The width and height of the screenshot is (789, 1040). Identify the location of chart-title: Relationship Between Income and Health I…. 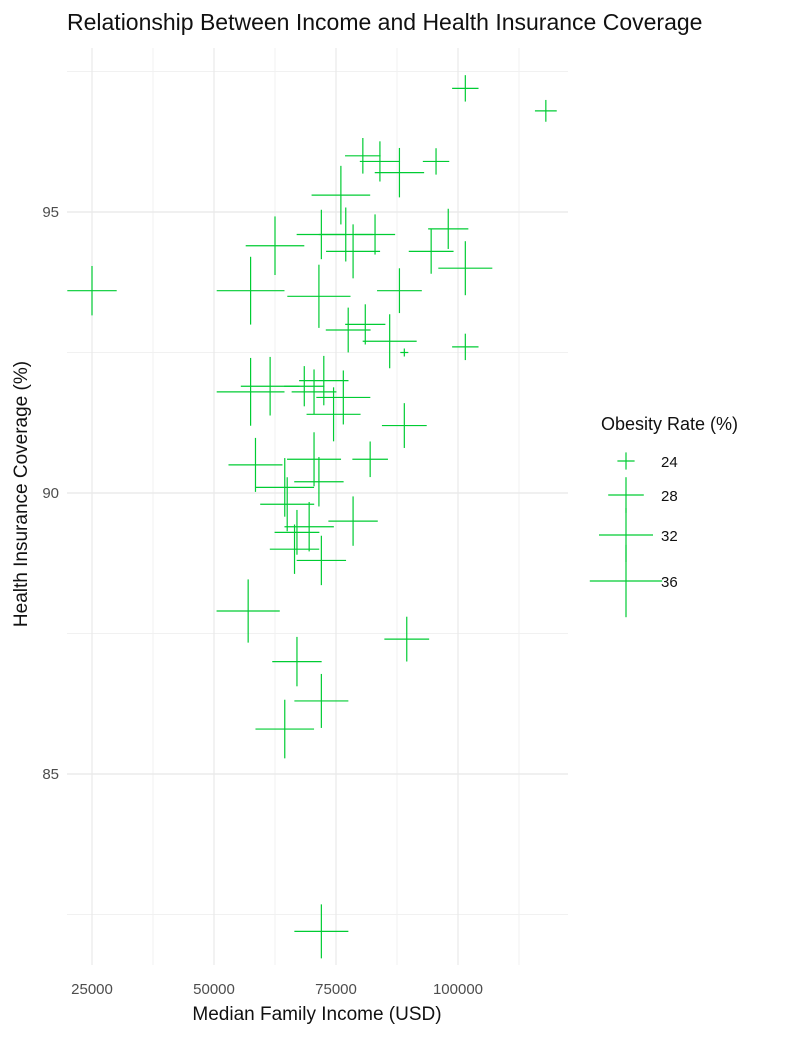
(384, 22).